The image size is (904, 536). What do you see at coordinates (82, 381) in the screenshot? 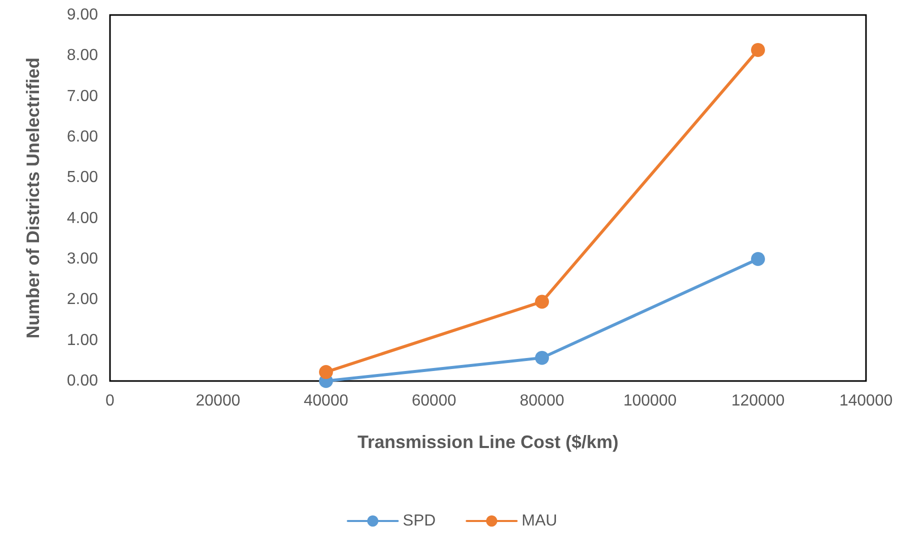
I see `y-tick-label: 0.00` at bounding box center [82, 381].